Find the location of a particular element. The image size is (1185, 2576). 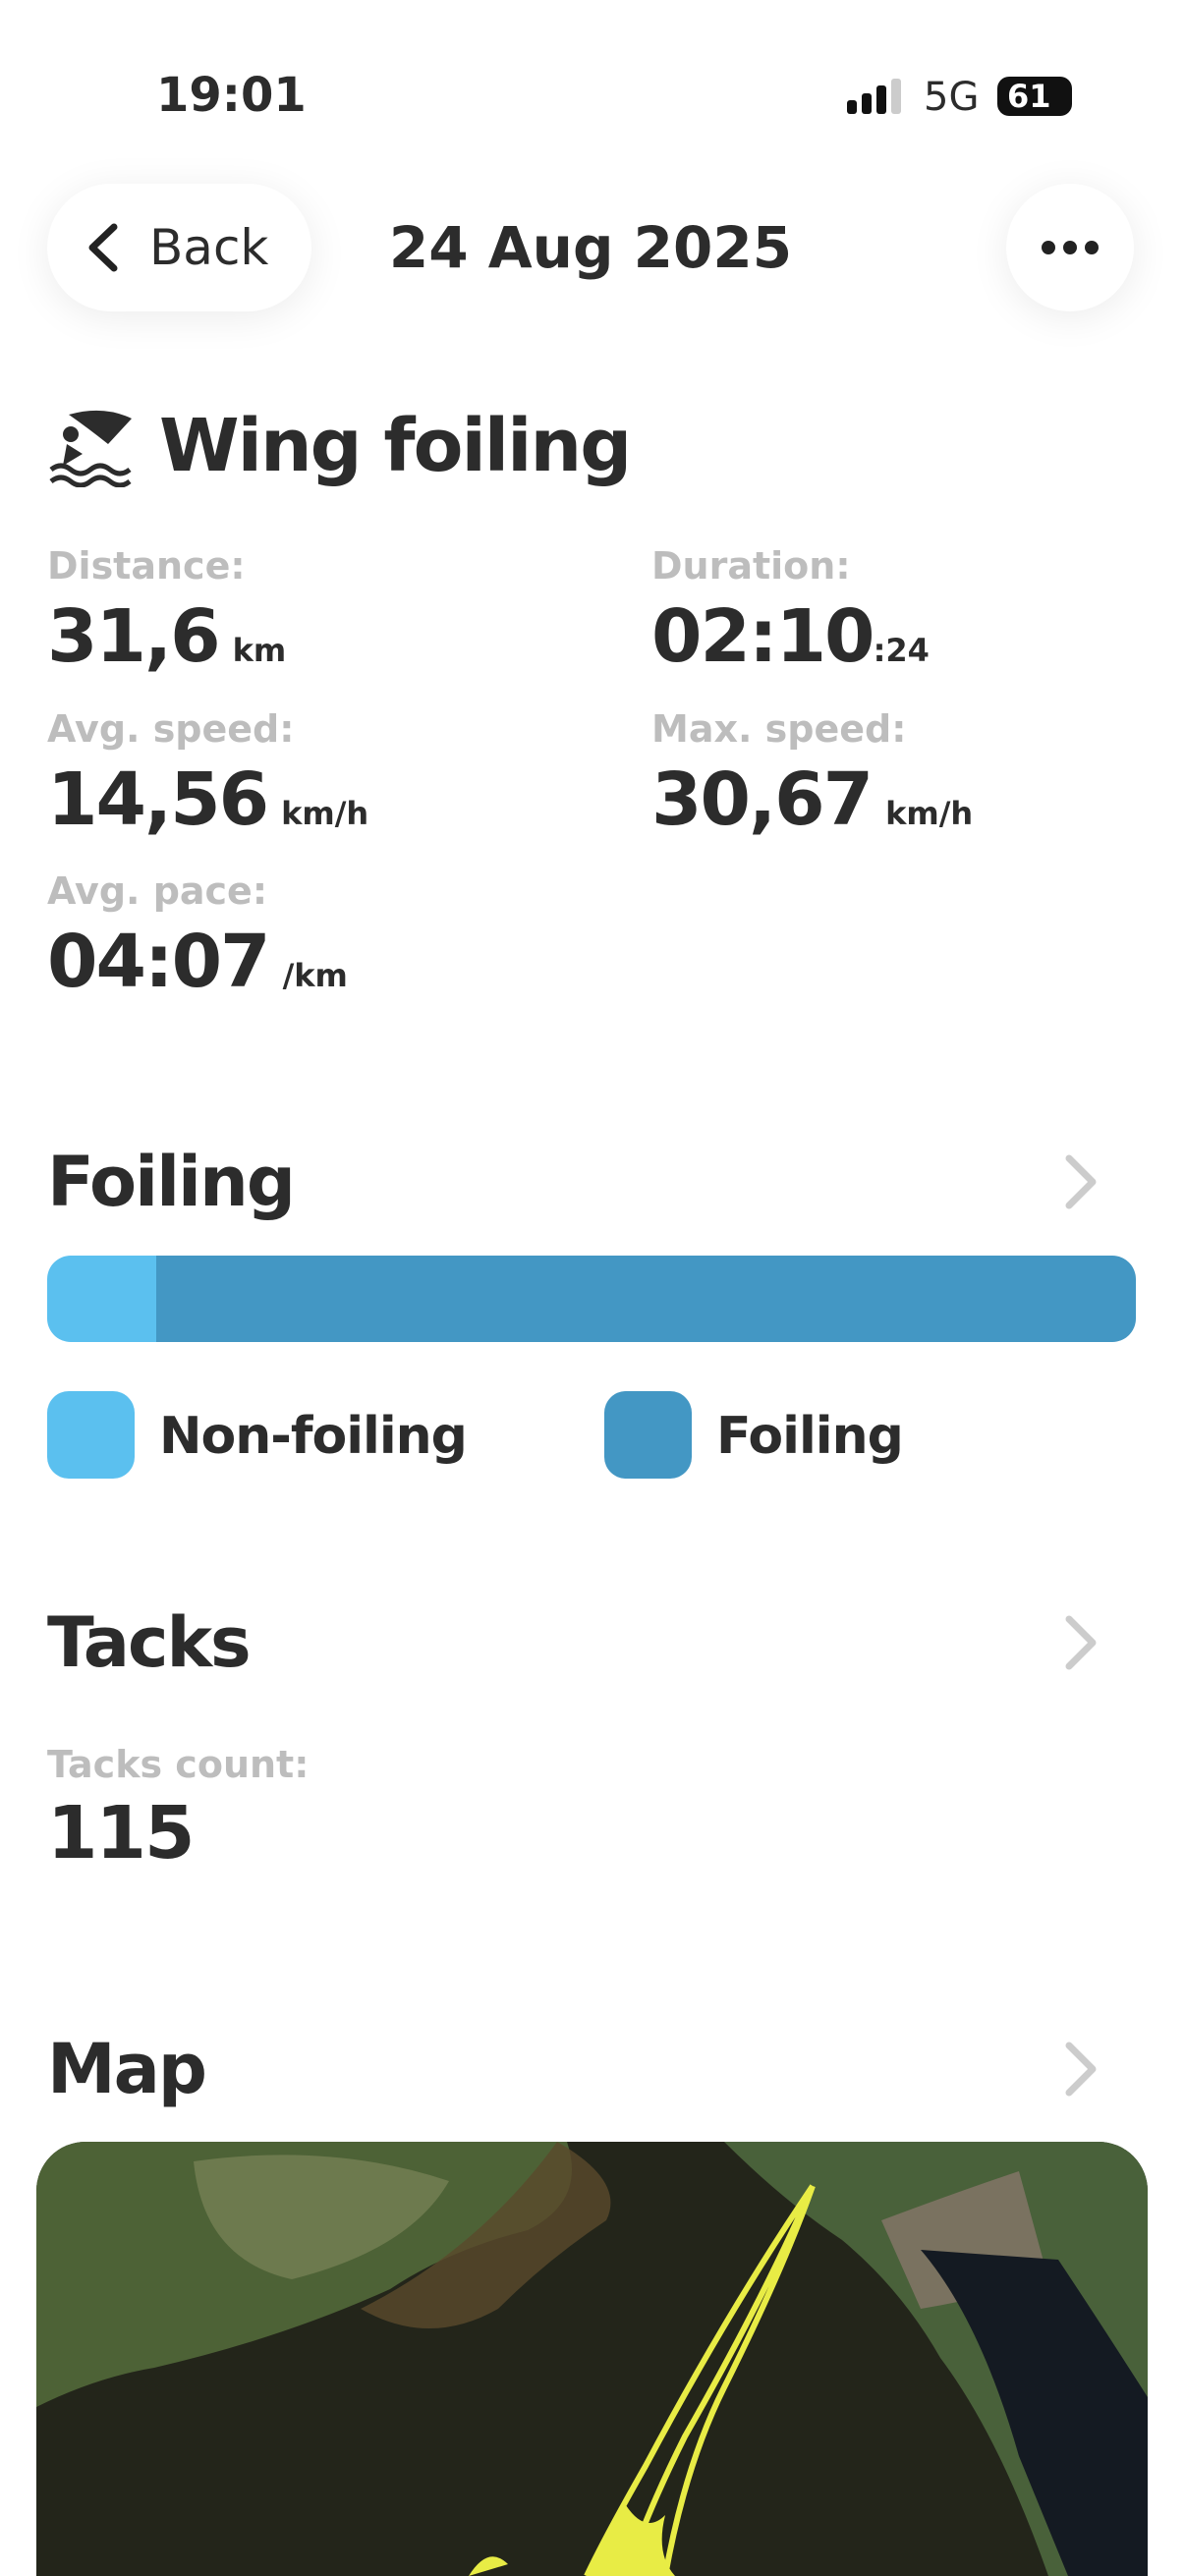

stat-label: Avg. pace: is located at coordinates (157, 891).